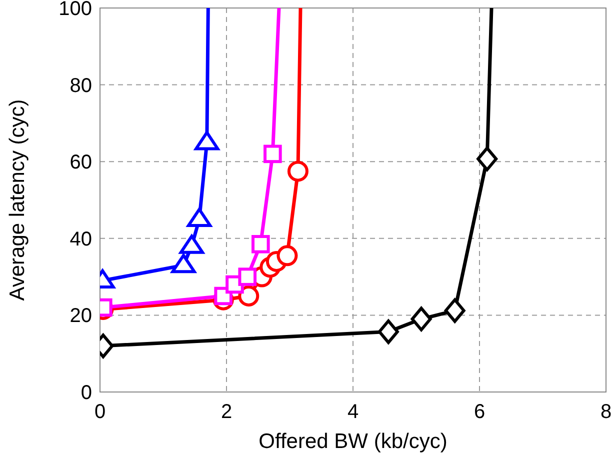 This screenshot has width=614, height=460. Describe the element at coordinates (100, 412) in the screenshot. I see `x-tick-label: 0` at that location.